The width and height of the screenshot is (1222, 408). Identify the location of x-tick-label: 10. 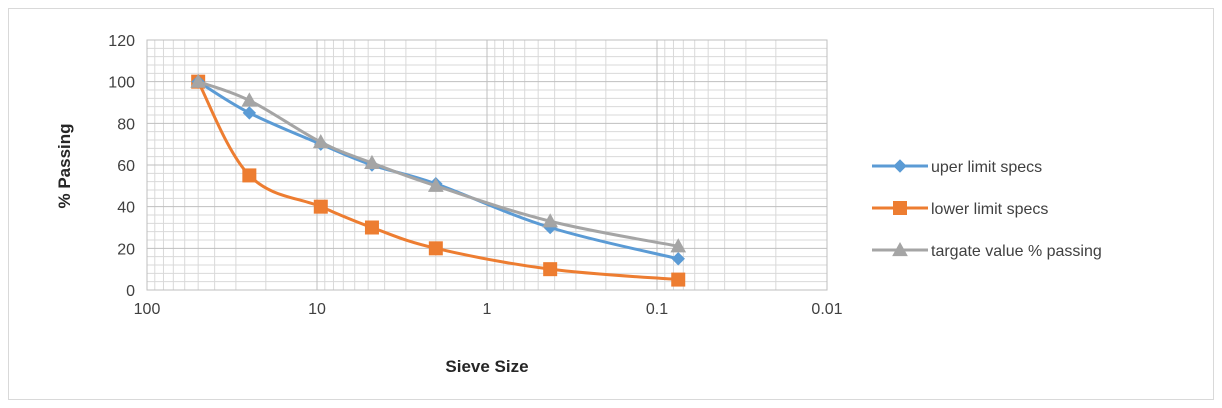
(317, 309).